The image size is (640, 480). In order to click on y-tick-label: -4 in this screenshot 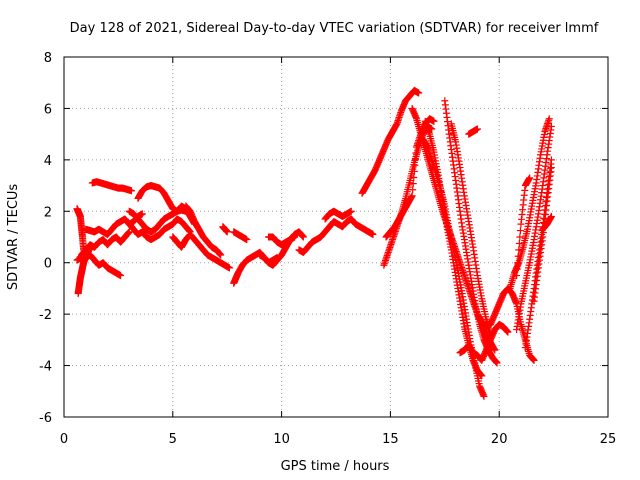, I will do `click(45, 367)`.